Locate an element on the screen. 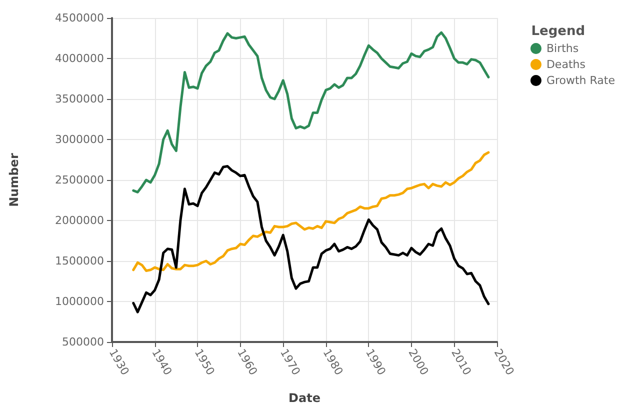  y-tick-label: 2500000 is located at coordinates (79, 180).